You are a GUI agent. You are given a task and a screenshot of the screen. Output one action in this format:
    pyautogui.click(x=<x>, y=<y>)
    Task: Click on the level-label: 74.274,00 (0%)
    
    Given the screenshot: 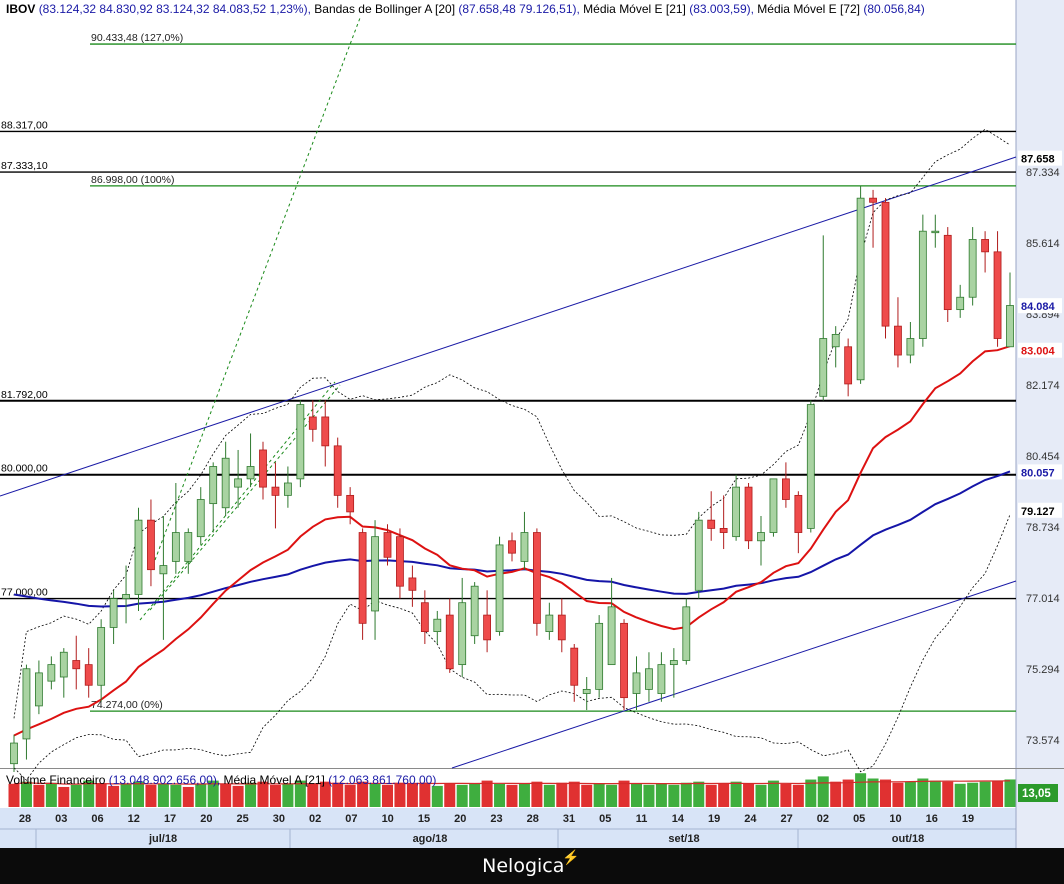 What is the action you would take?
    pyautogui.click(x=127, y=705)
    